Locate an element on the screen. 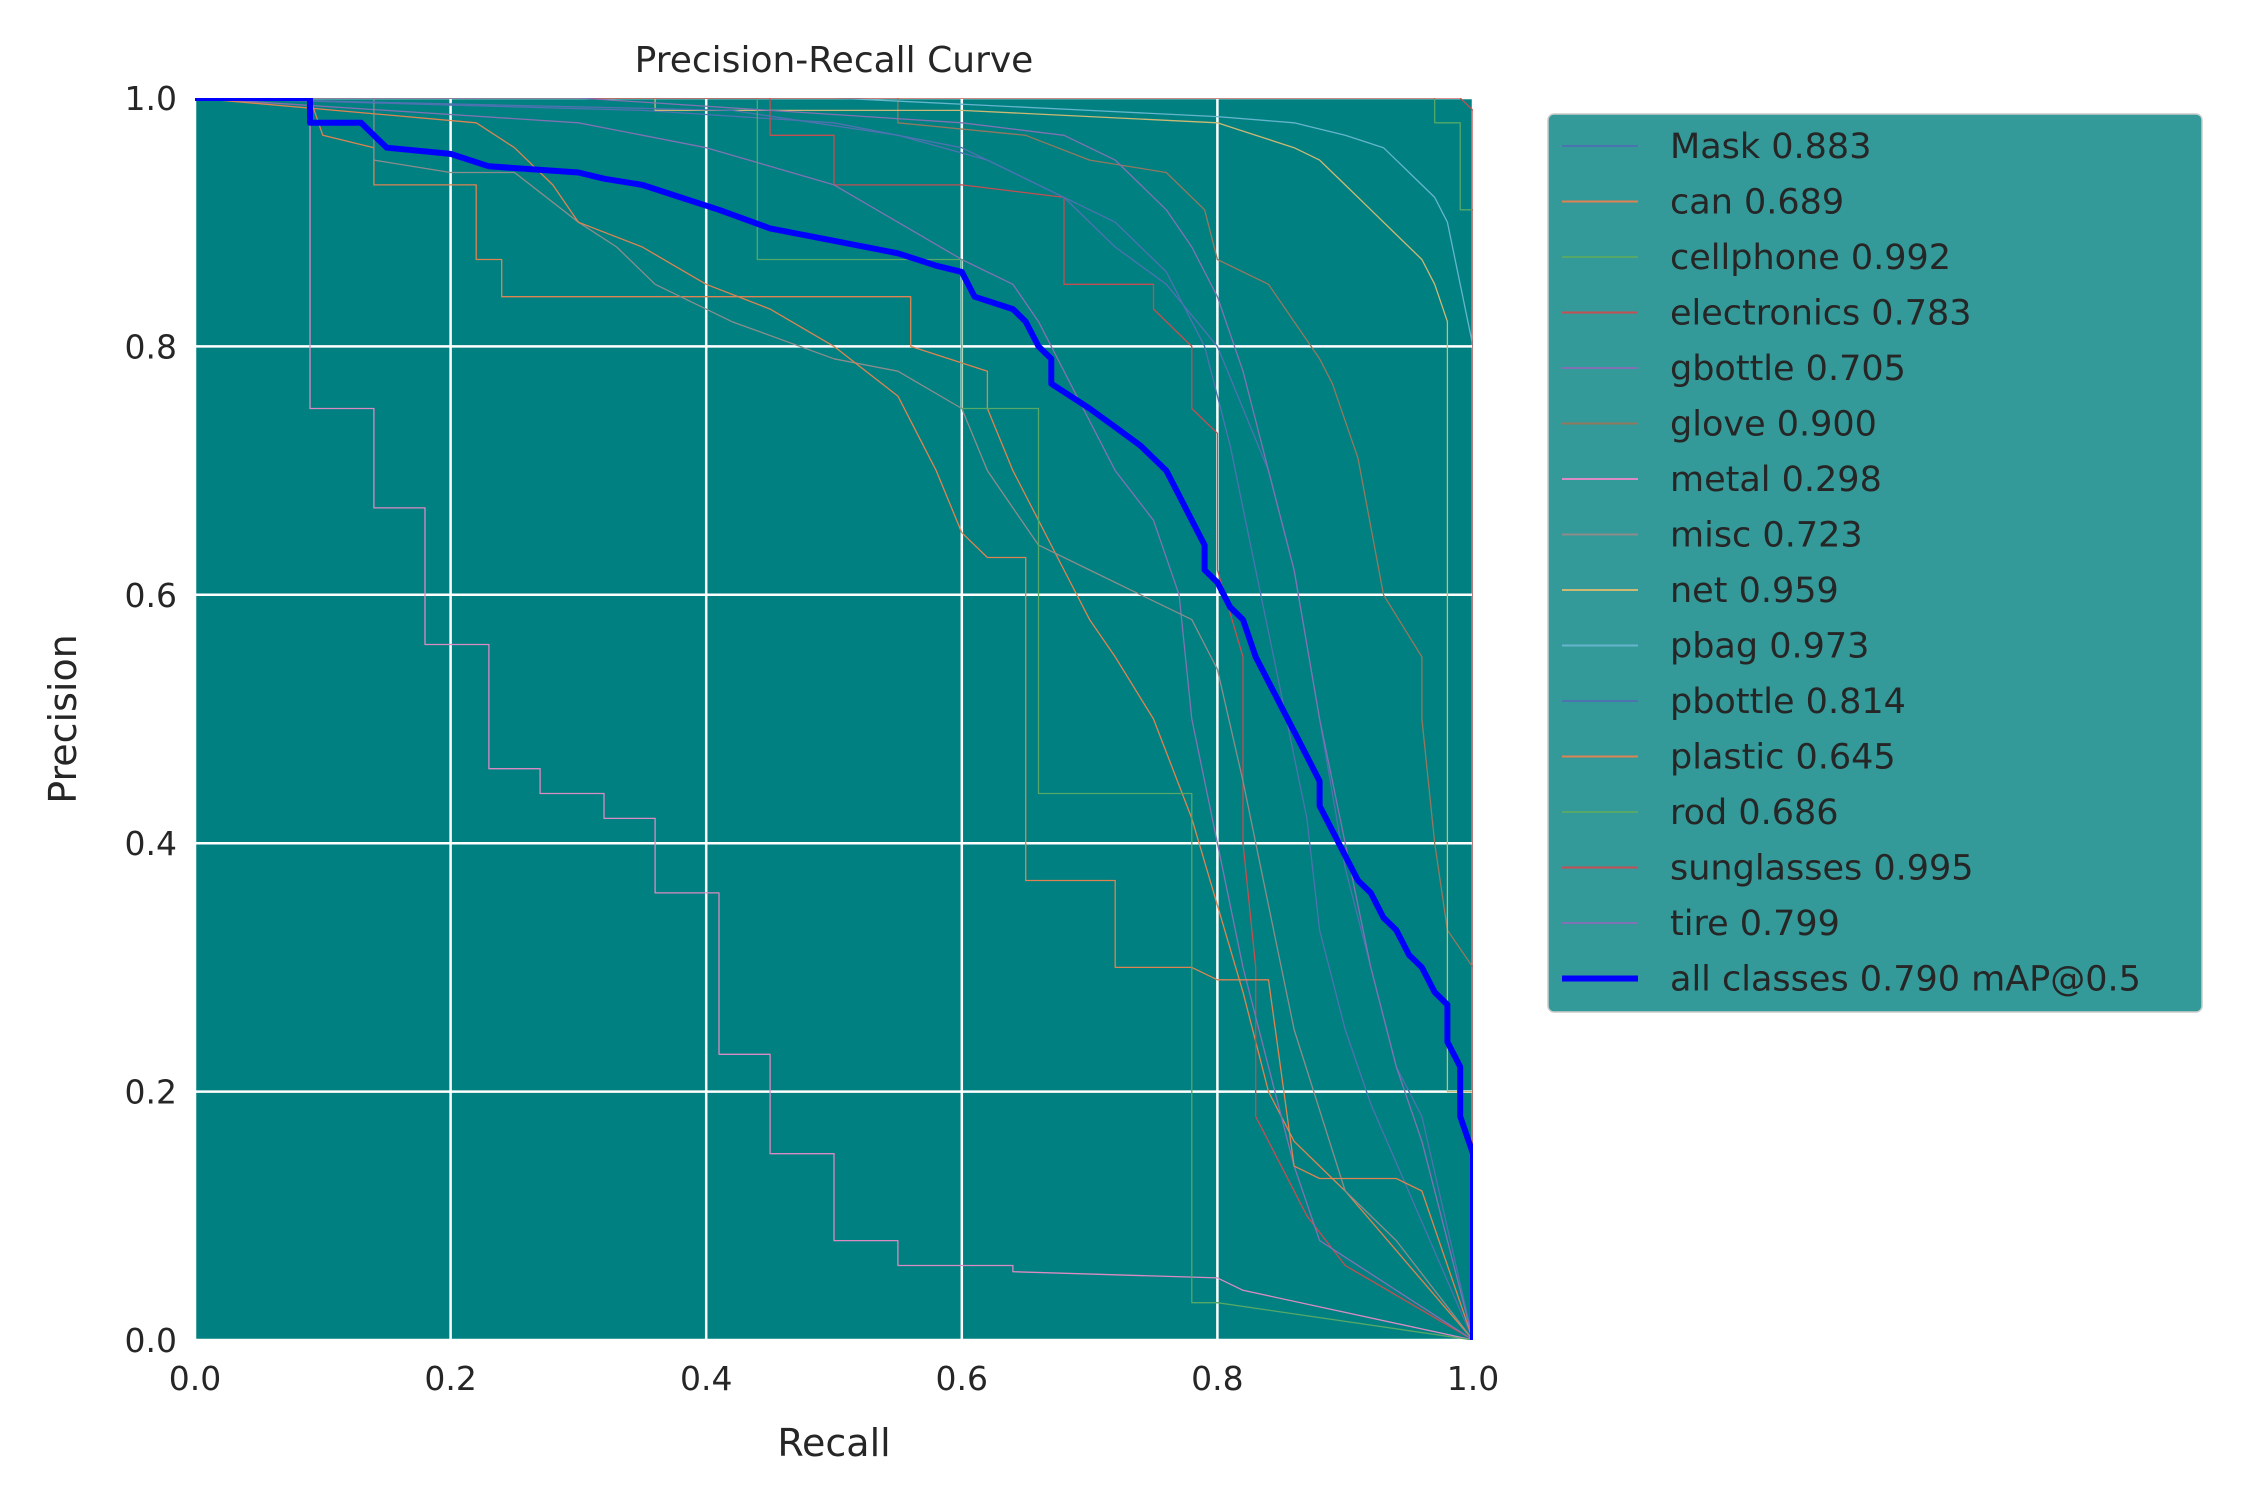  legend-label: gbottle 0.705 is located at coordinates (1788, 369).